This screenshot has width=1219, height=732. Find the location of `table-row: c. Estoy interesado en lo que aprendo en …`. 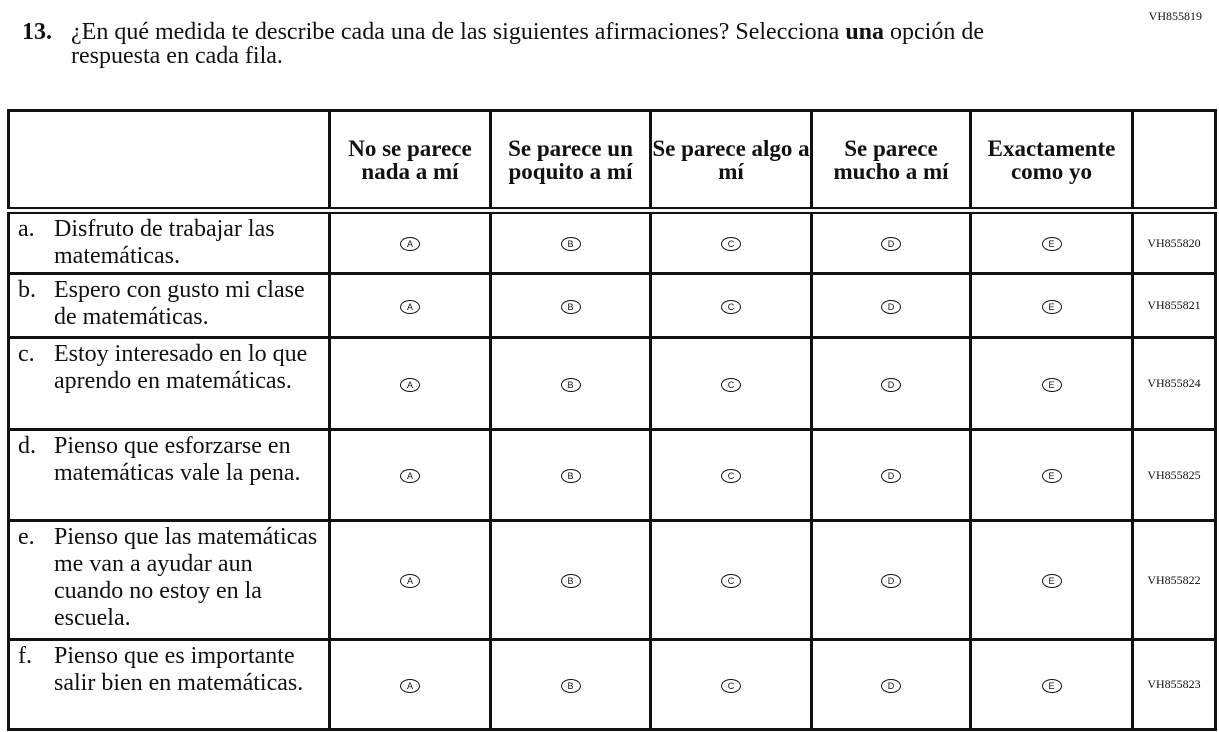

table-row: c. Estoy interesado en lo que aprendo en … is located at coordinates (612, 383).